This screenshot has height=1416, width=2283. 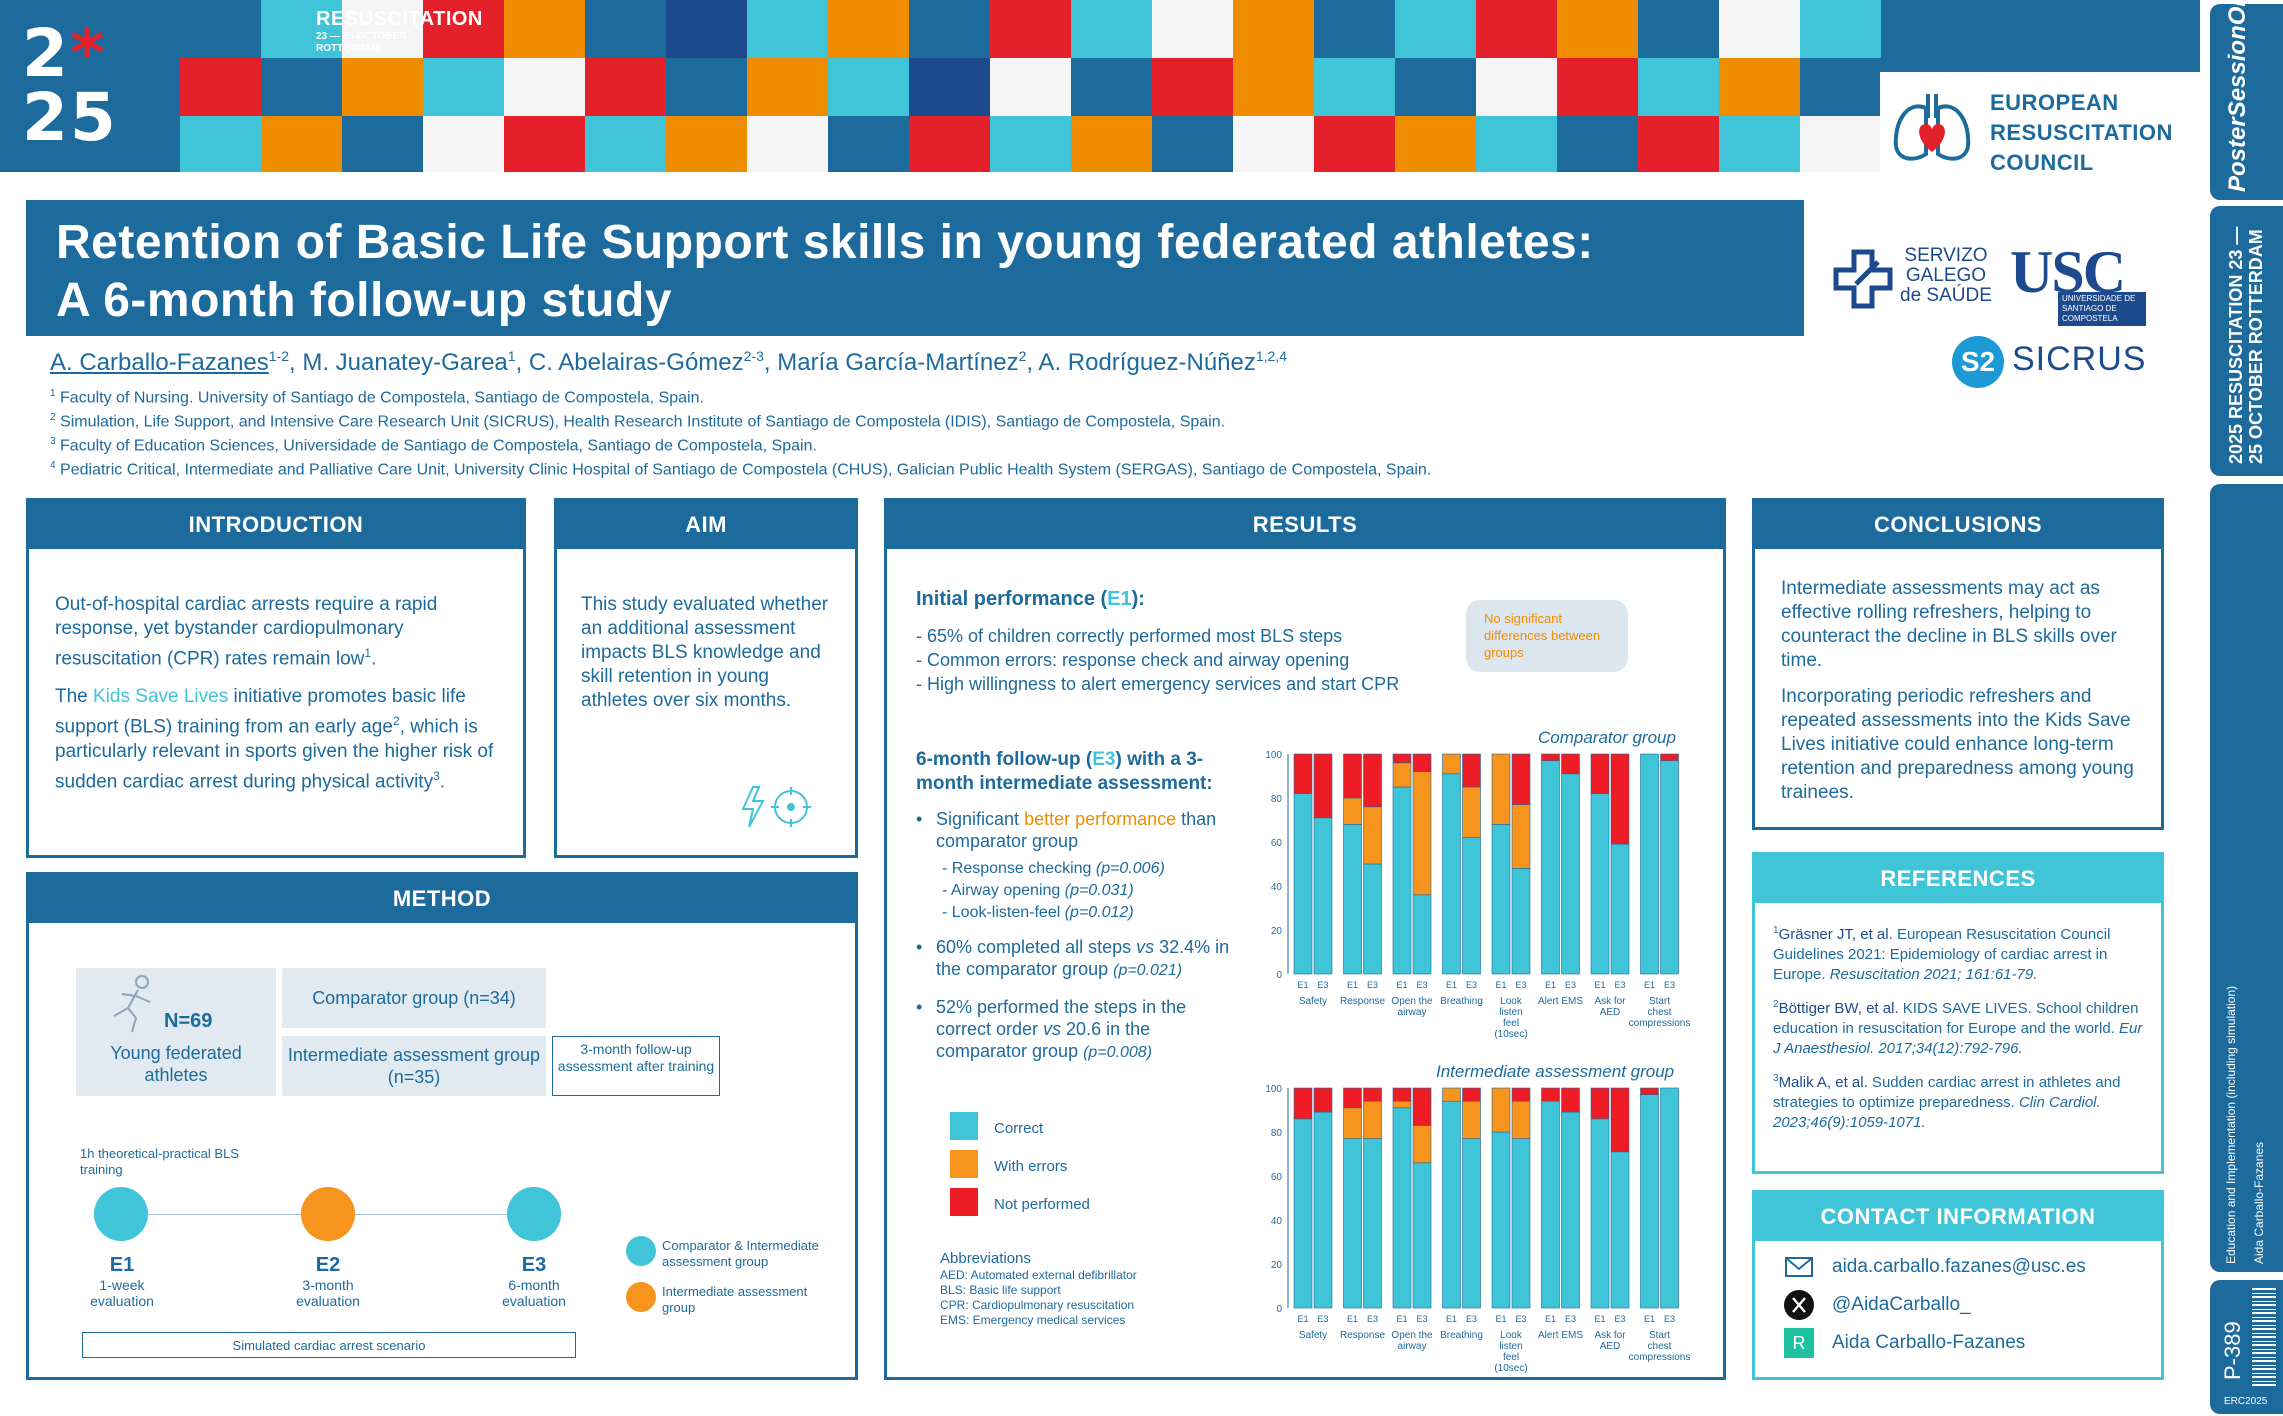 What do you see at coordinates (1959, 1266) in the screenshot?
I see `contact-email: aida.carballo.fazanes@usc.es` at bounding box center [1959, 1266].